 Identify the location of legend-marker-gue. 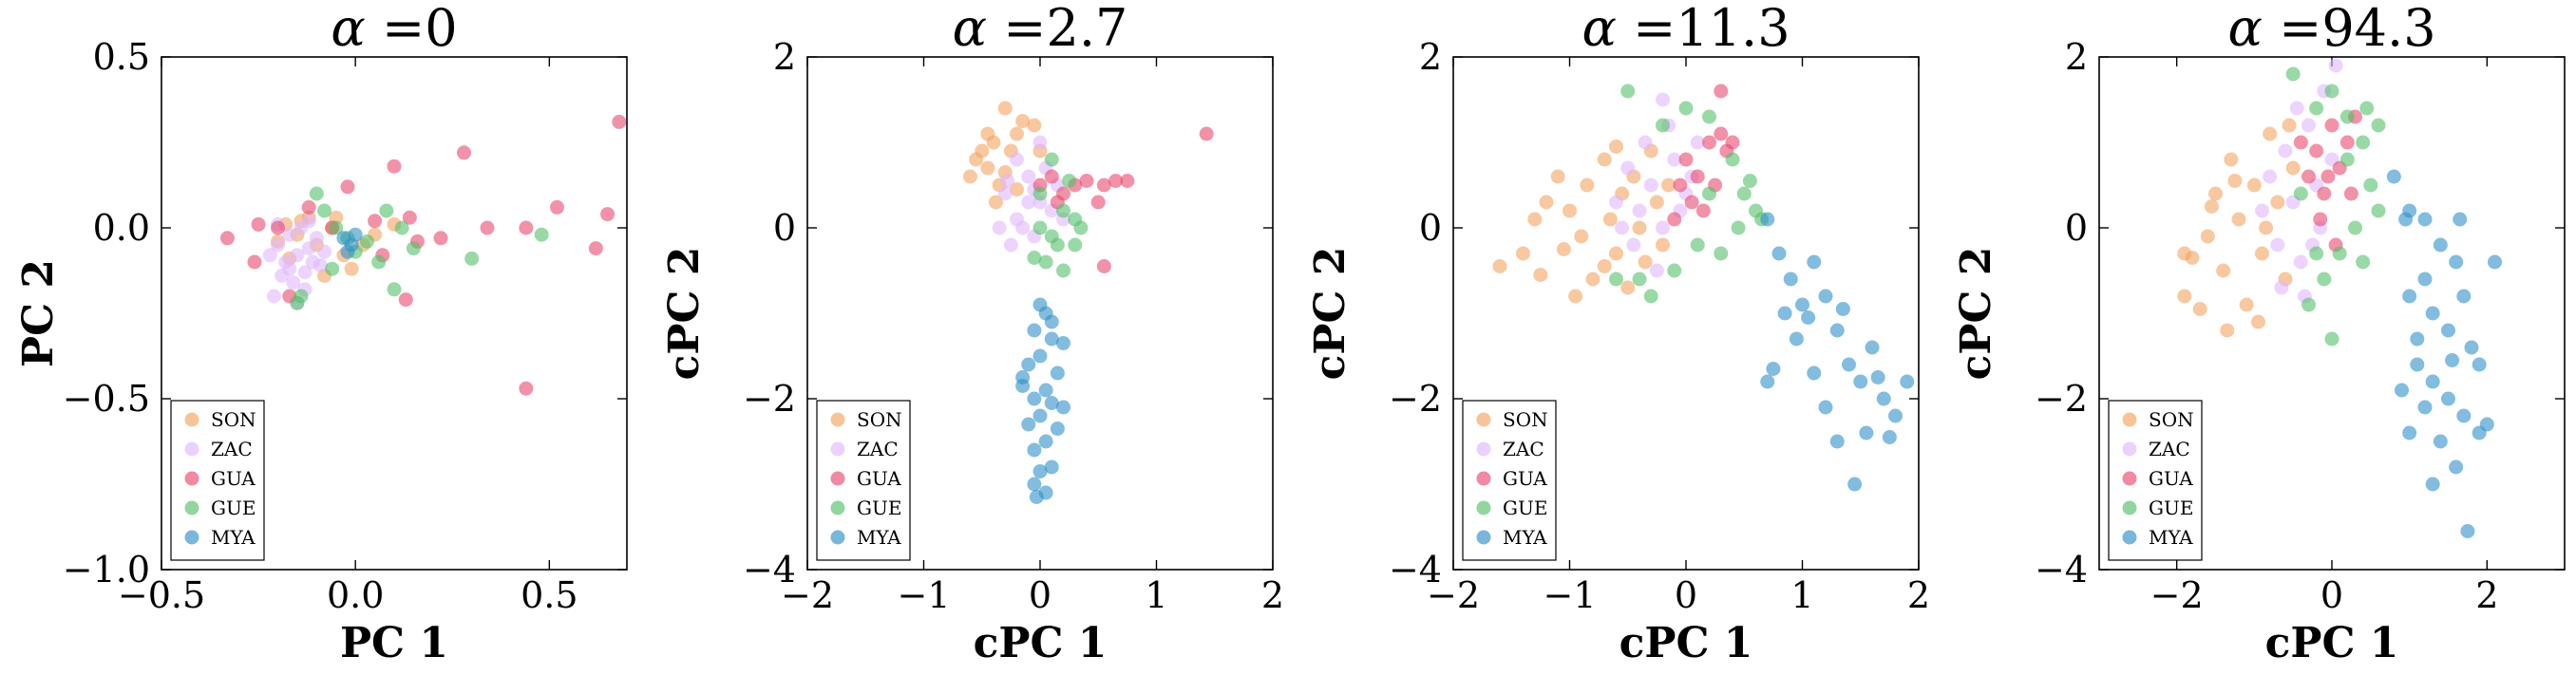
(1483, 508).